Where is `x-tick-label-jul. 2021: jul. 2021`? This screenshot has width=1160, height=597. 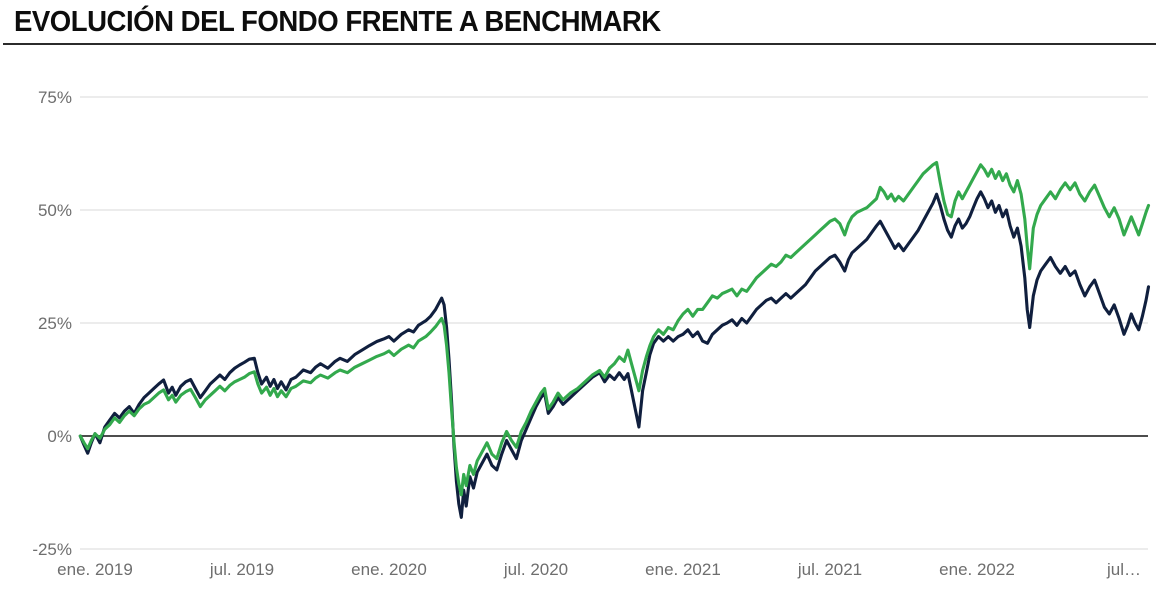 x-tick-label-jul. 2021: jul. 2021 is located at coordinates (829, 569).